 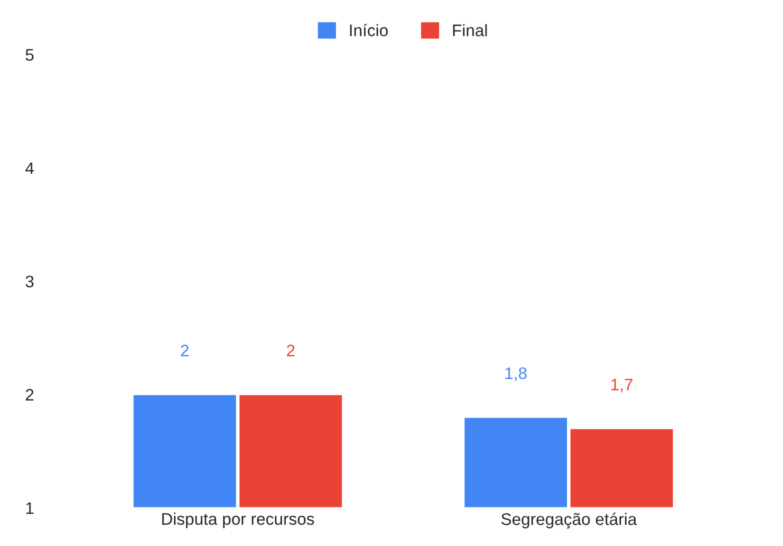 I want to click on y-tick-label: 1, so click(x=30, y=508).